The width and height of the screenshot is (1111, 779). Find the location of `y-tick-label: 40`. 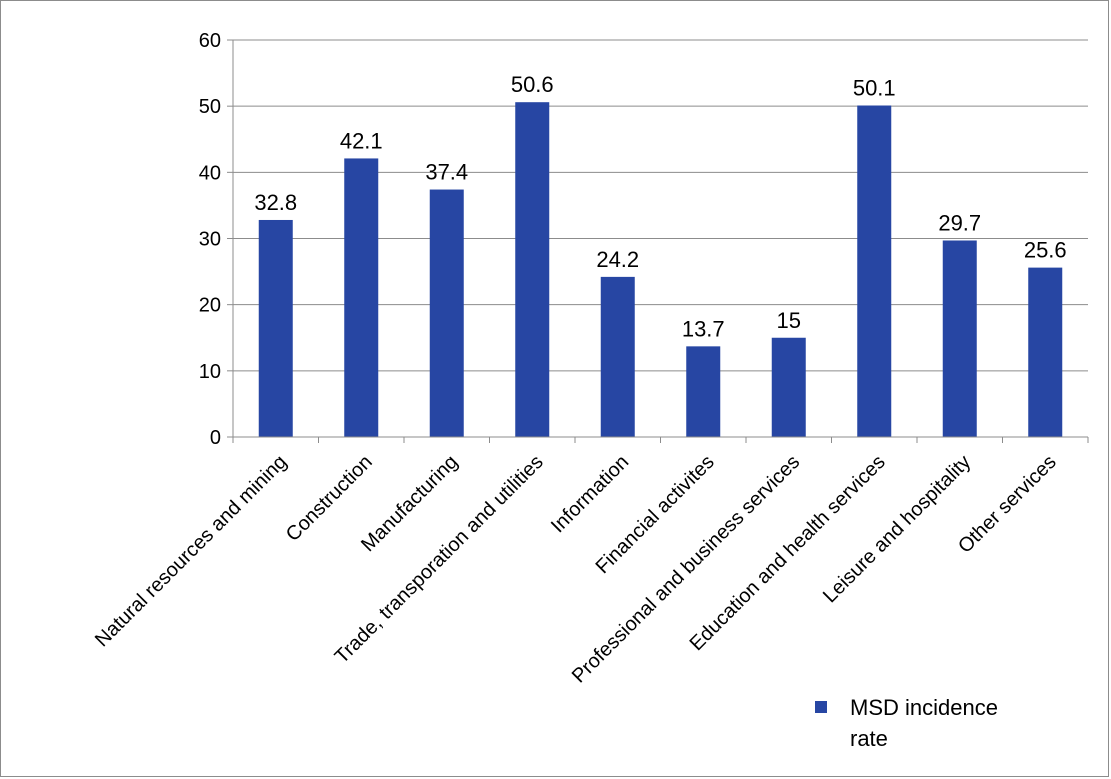

y-tick-label: 40 is located at coordinates (210, 173).